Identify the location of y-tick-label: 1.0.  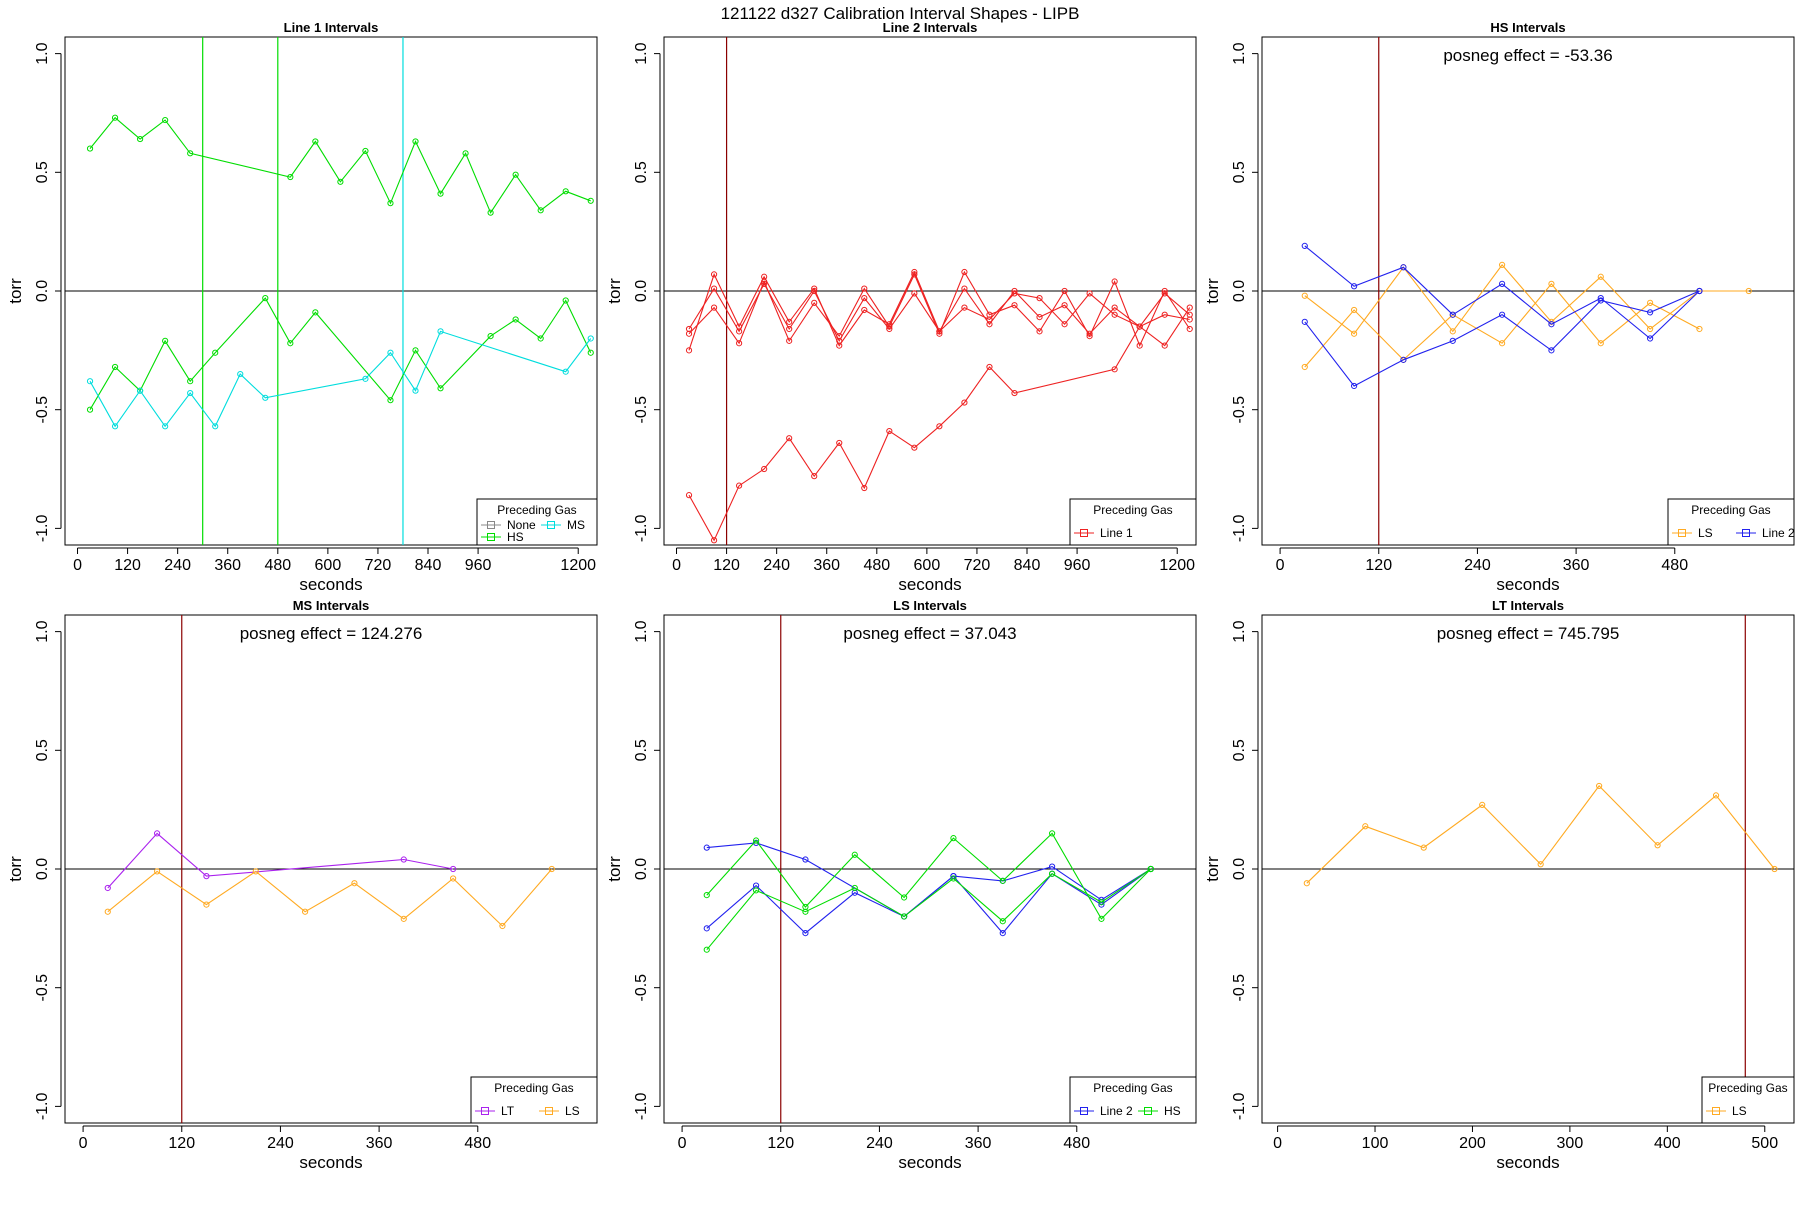
(42, 631).